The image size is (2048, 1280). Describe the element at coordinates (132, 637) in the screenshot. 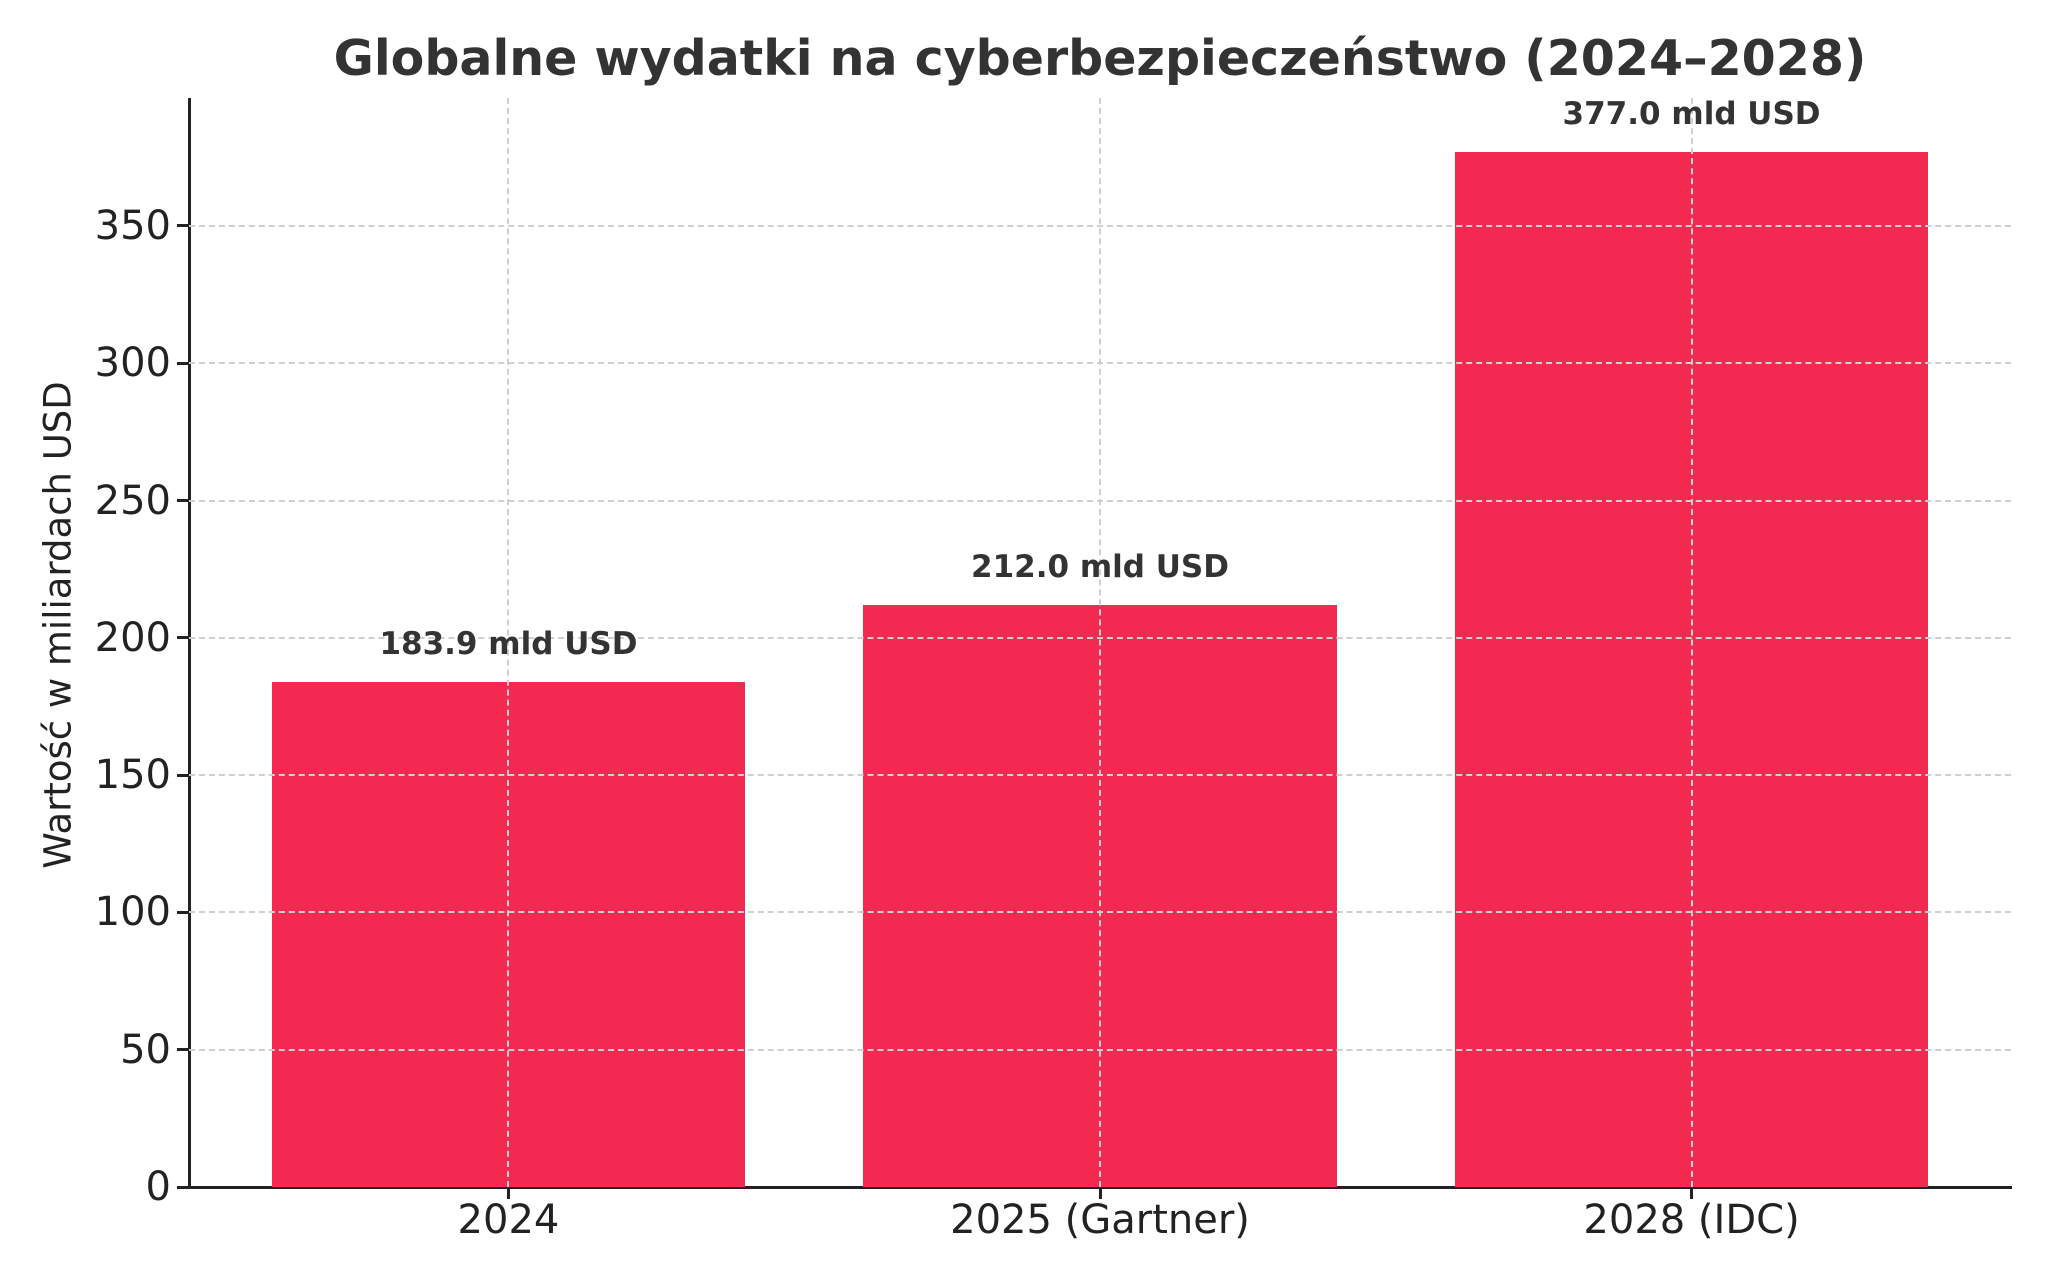

I see `y-tick-label: 200` at that location.